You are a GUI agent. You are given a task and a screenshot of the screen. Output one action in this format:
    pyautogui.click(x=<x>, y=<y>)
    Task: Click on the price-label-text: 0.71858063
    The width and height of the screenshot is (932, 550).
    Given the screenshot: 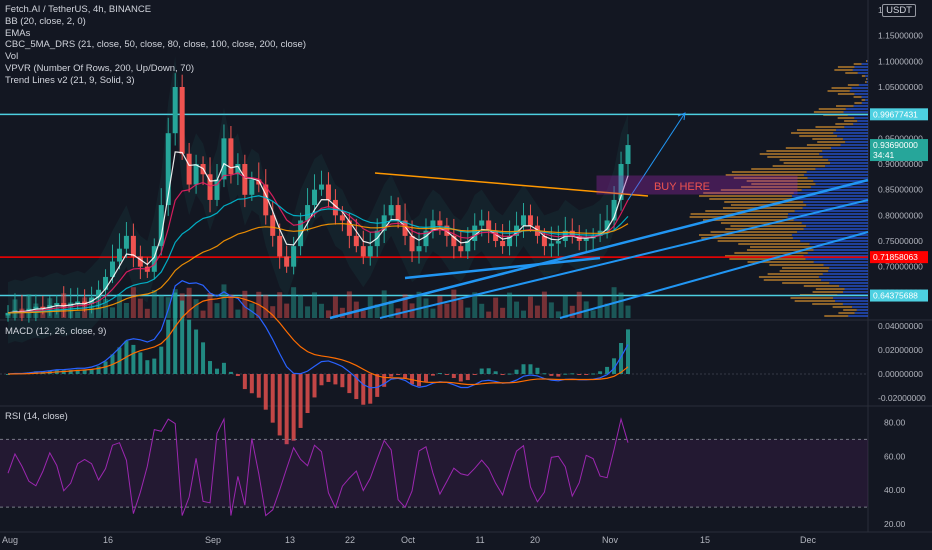 What is the action you would take?
    pyautogui.click(x=895, y=257)
    